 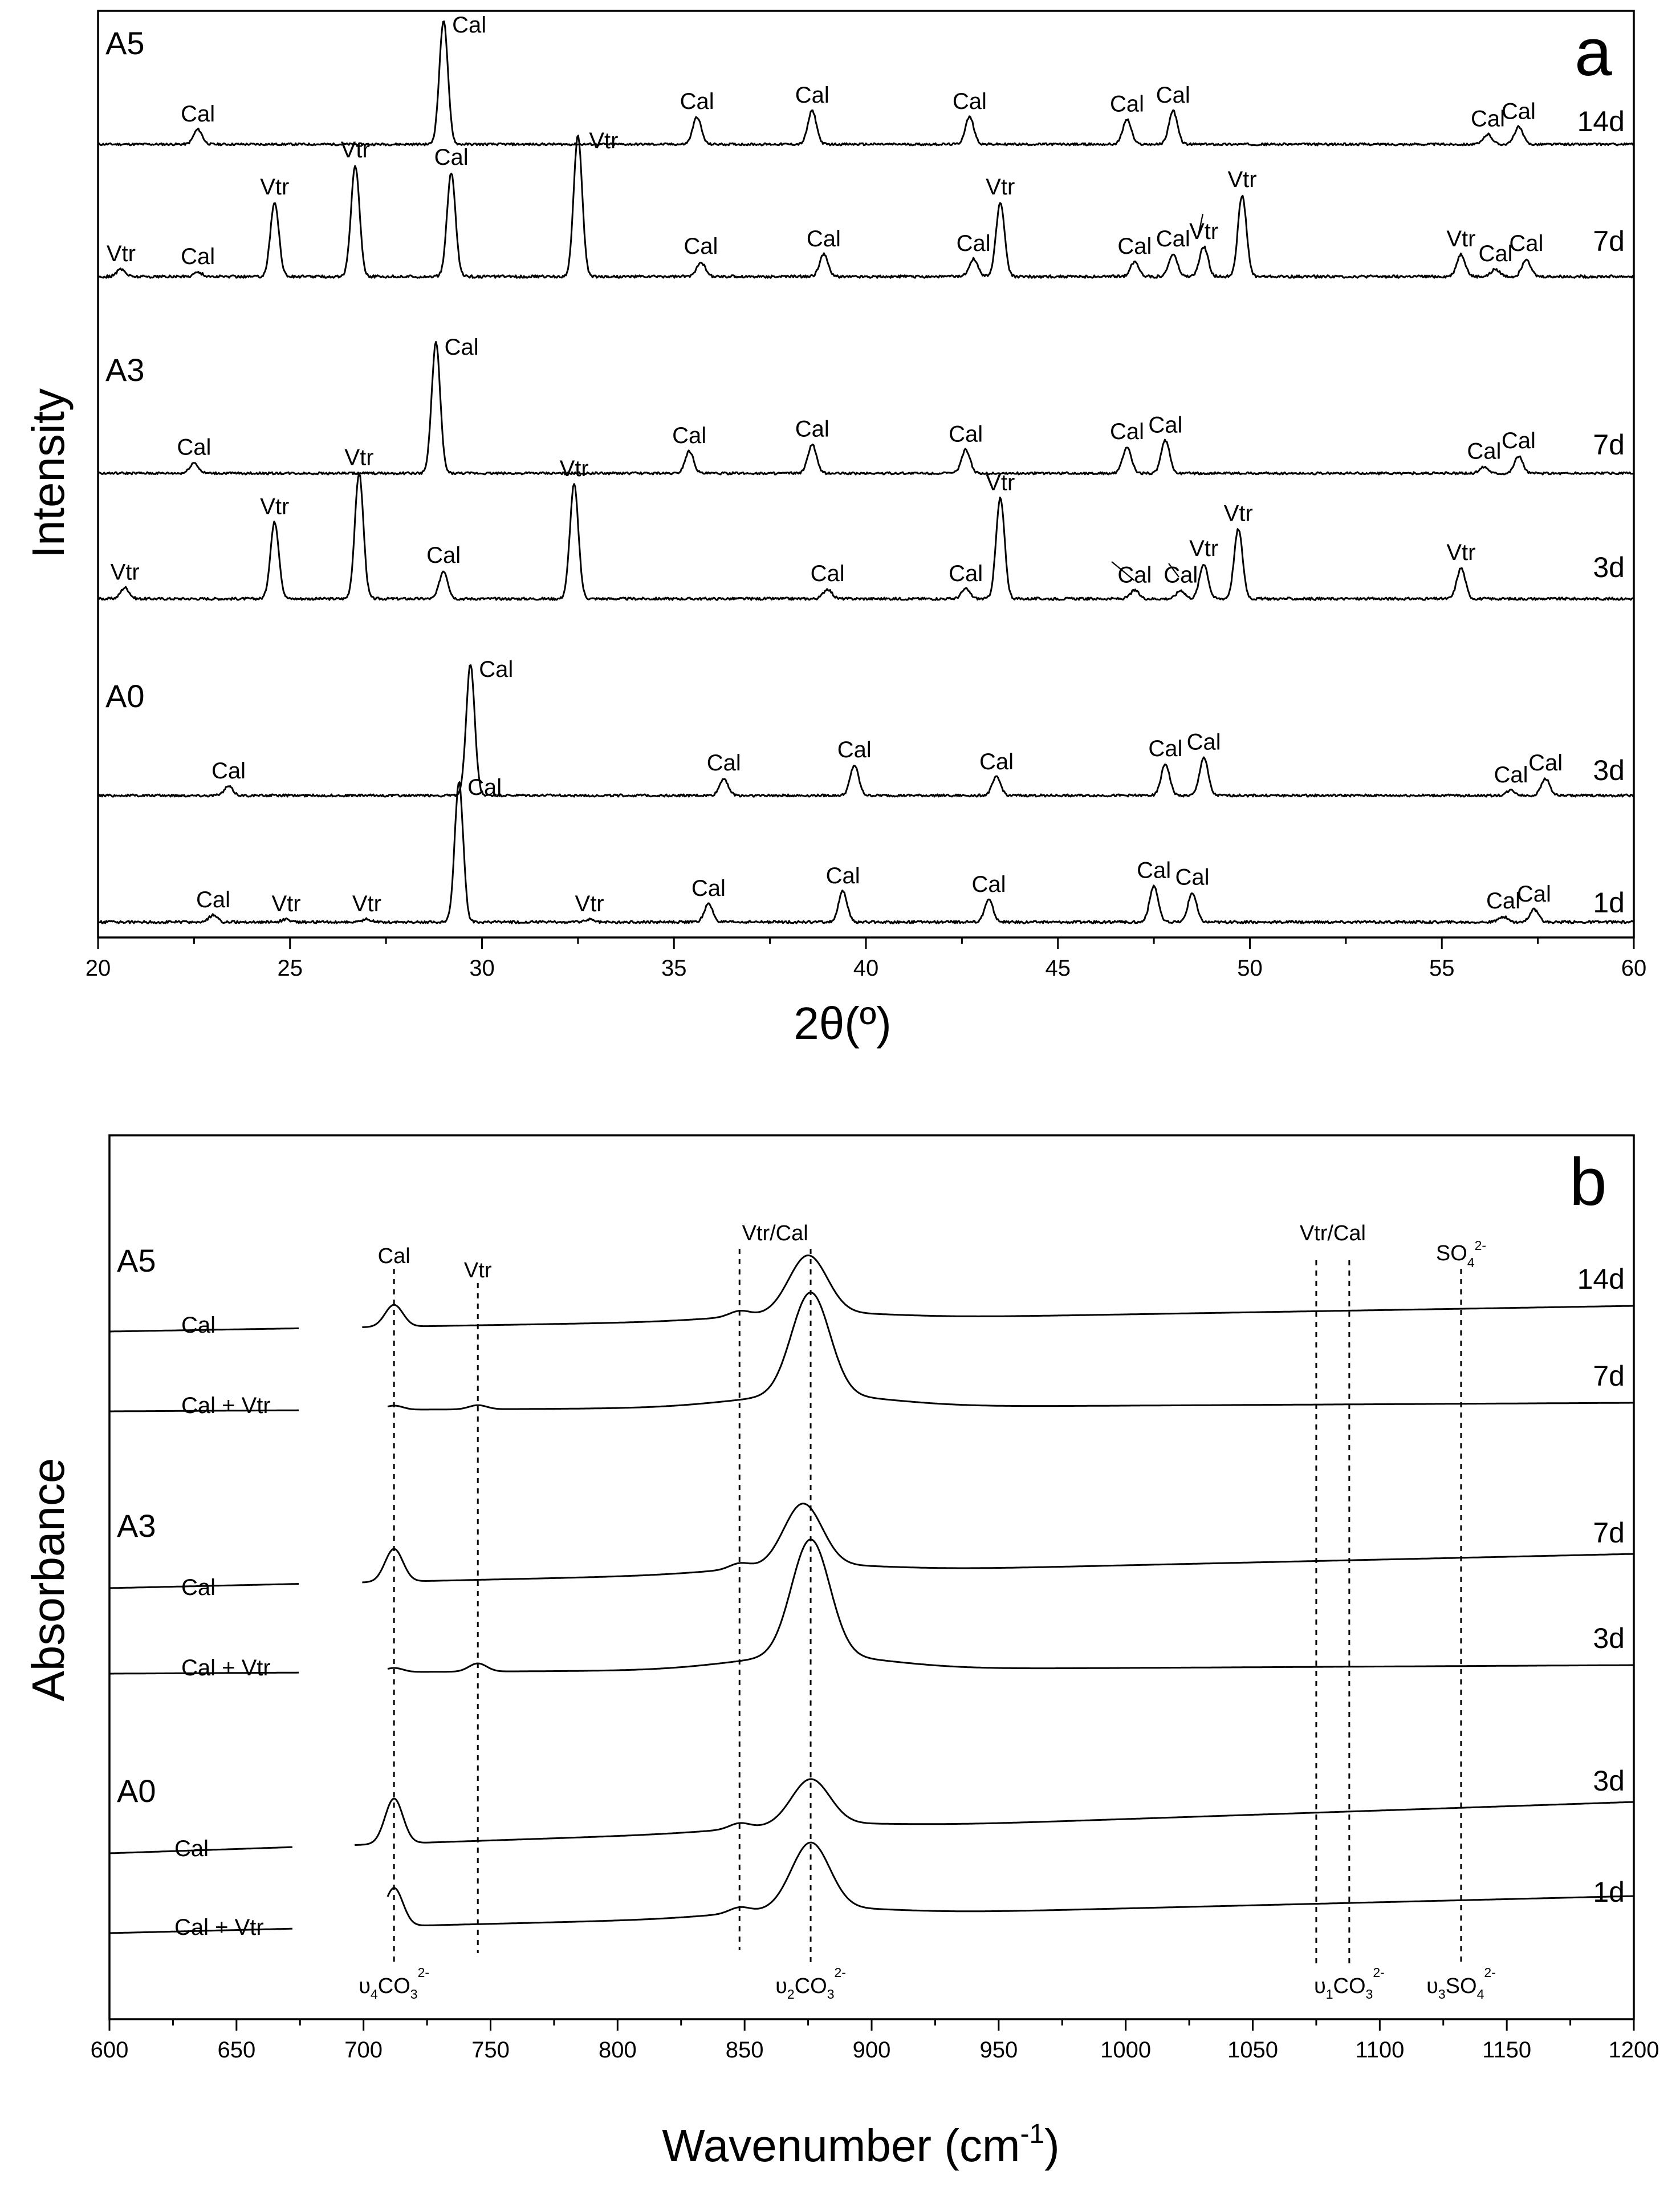 What do you see at coordinates (1609, 241) in the screenshot?
I see `time-label-a5-7d: 7d` at bounding box center [1609, 241].